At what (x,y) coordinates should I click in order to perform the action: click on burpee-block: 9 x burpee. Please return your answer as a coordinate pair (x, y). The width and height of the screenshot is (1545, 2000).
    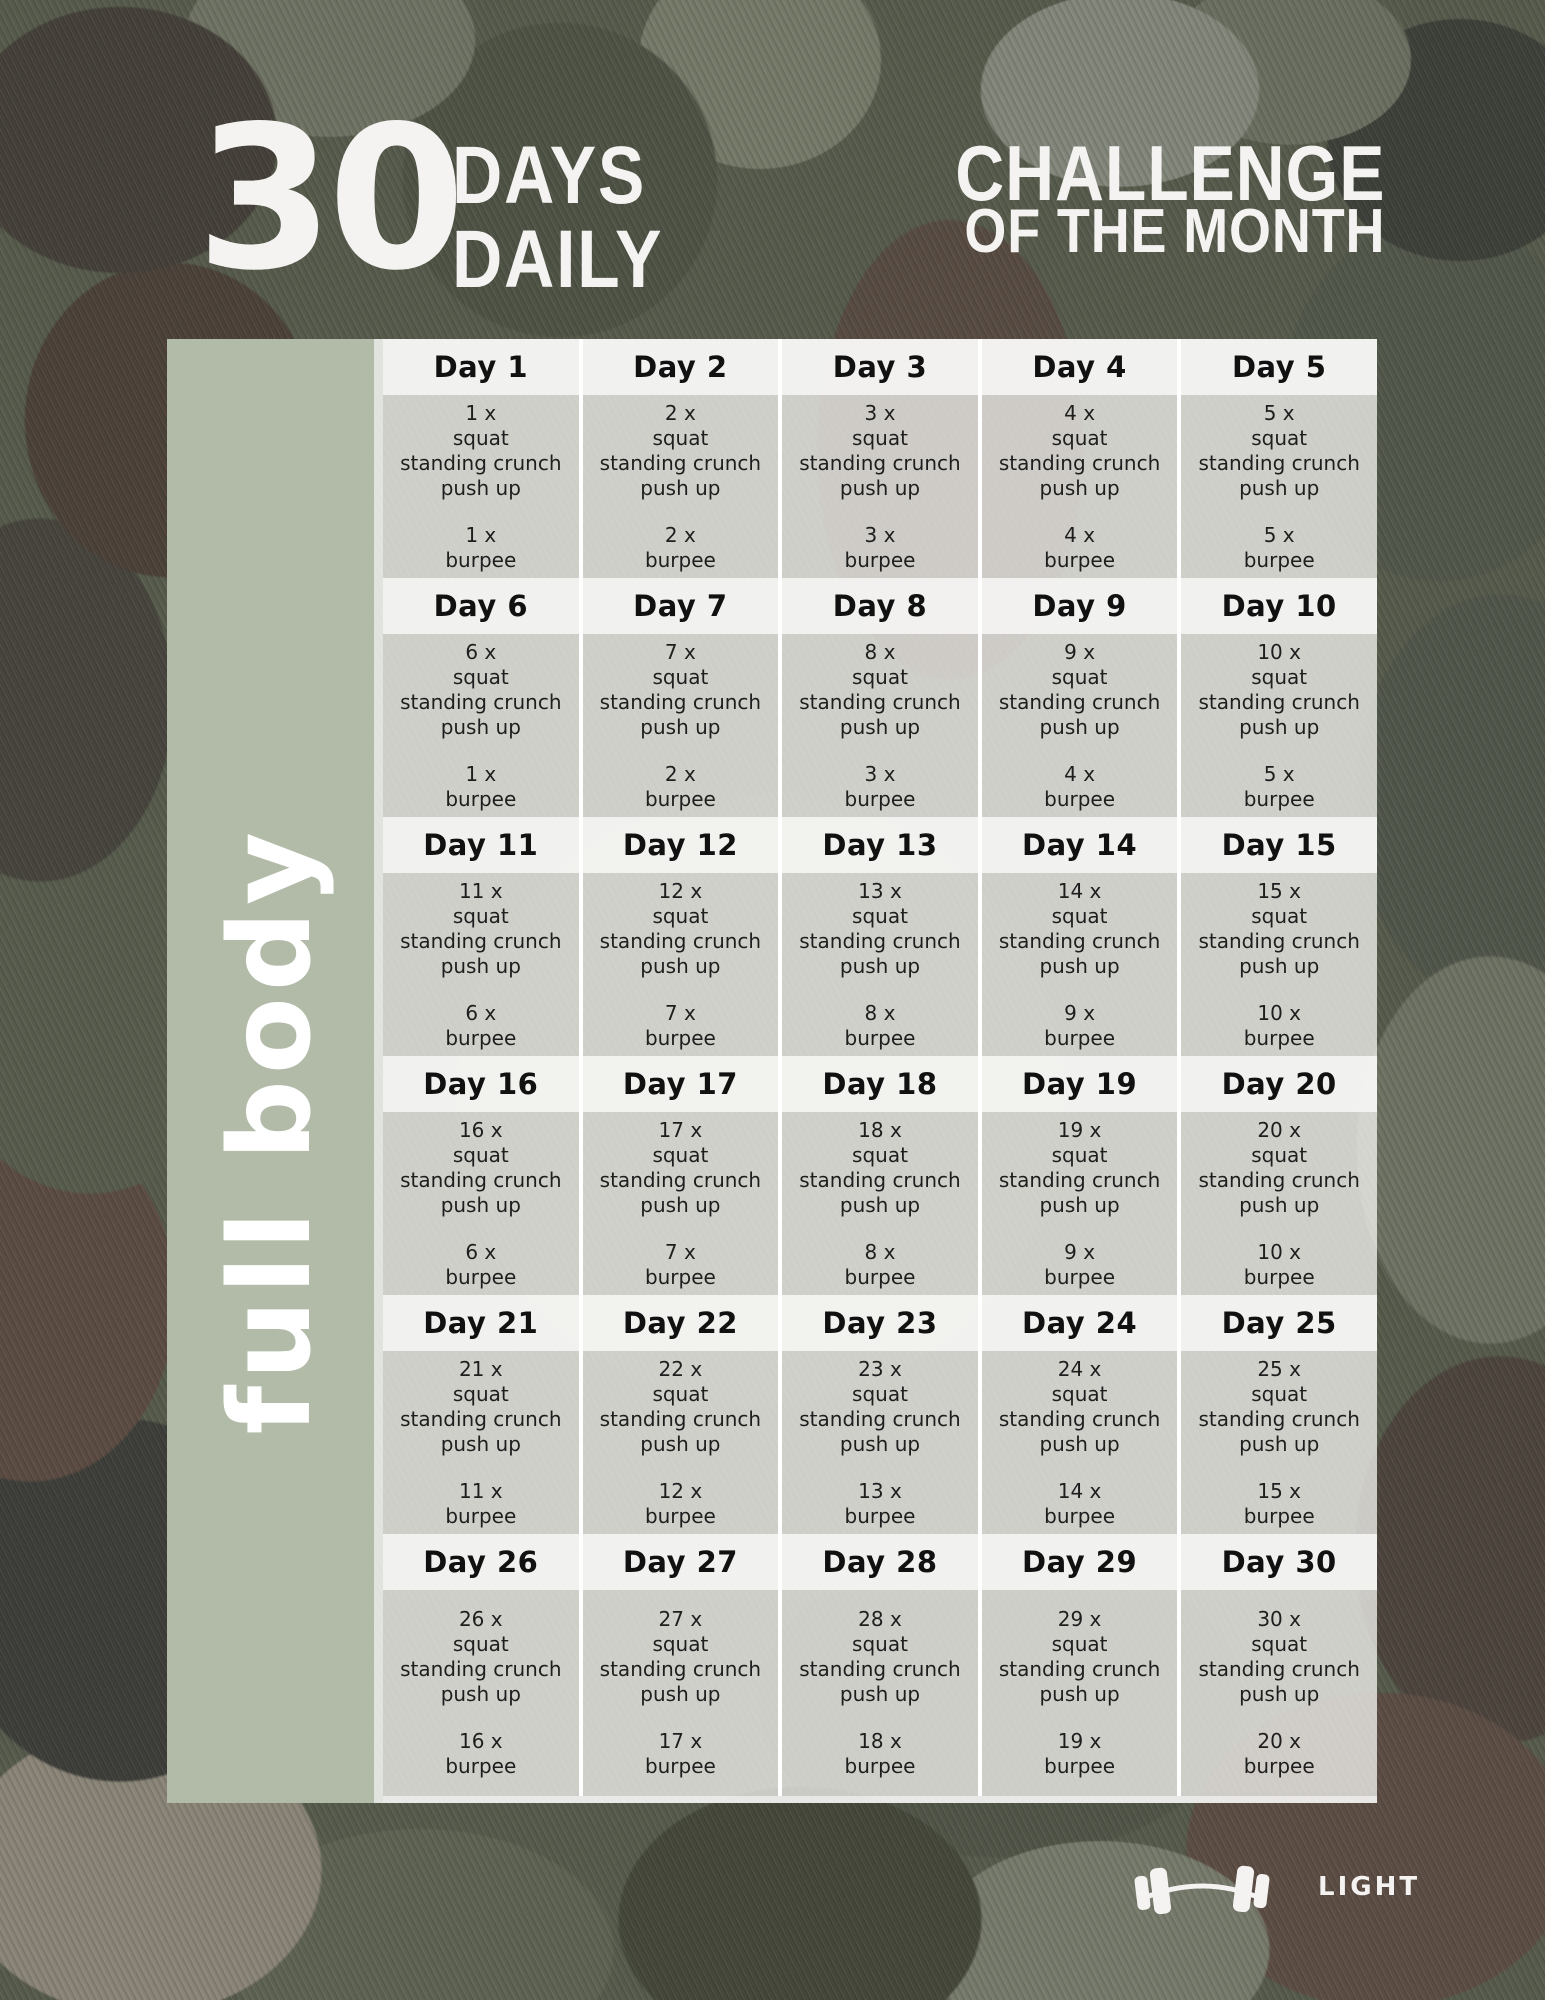
    Looking at the image, I should click on (1079, 1265).